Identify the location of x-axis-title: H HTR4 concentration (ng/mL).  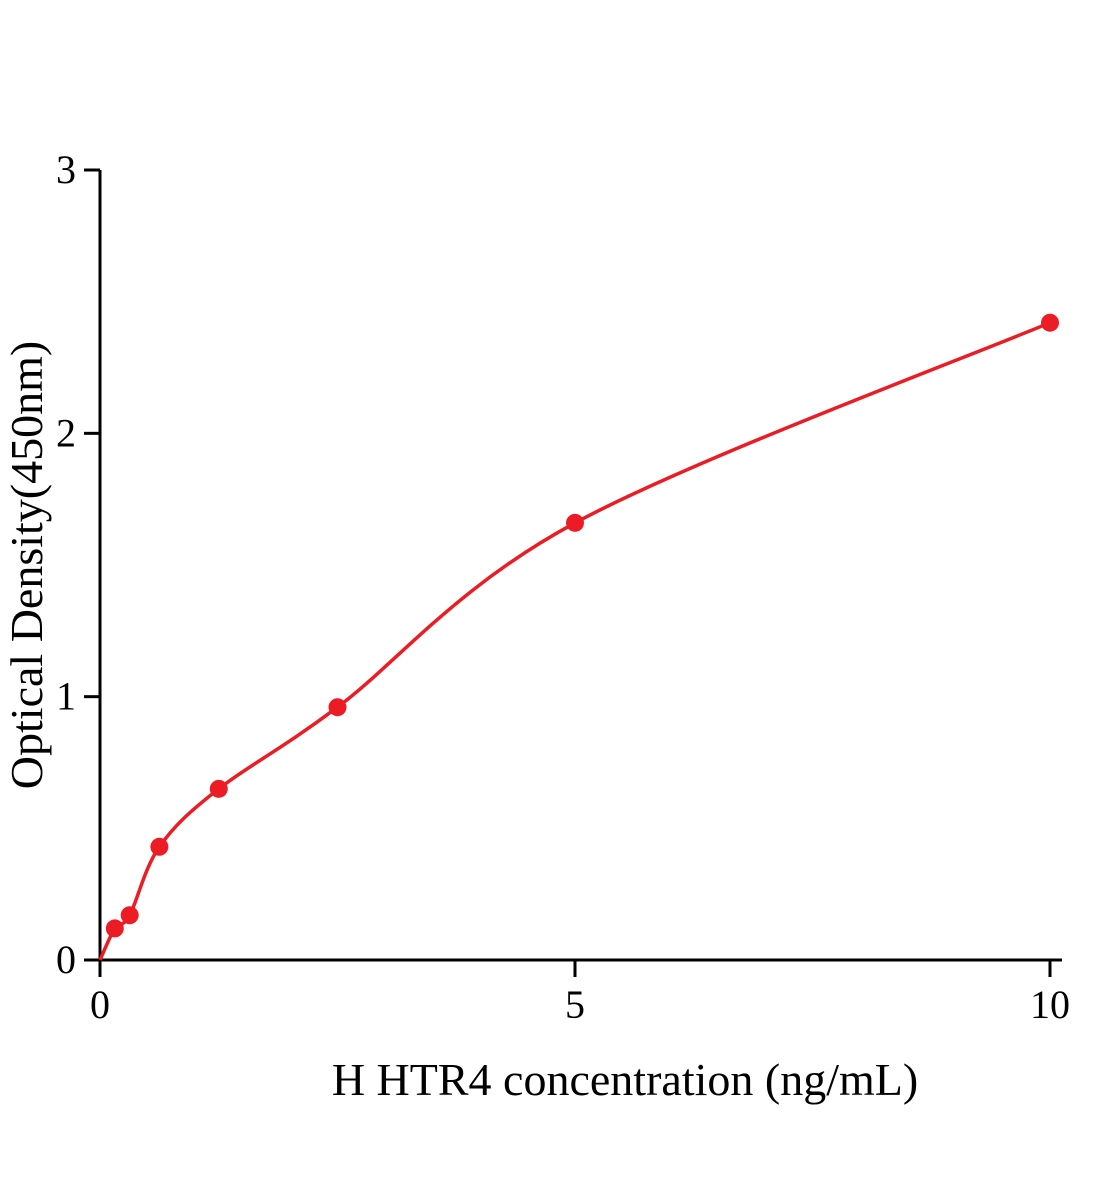
(625, 1079).